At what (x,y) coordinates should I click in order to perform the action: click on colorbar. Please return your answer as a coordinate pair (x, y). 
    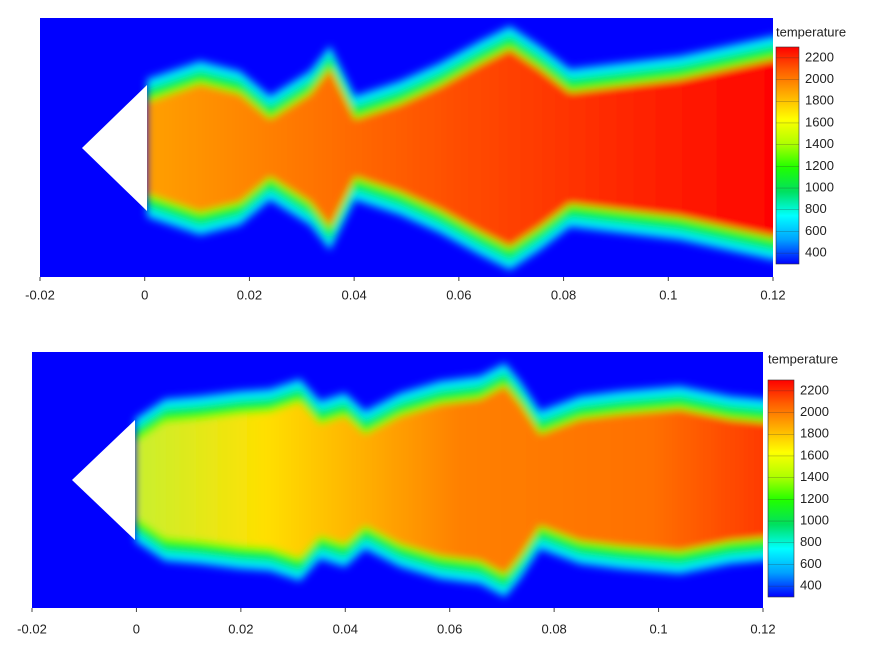
    Looking at the image, I should click on (781, 488).